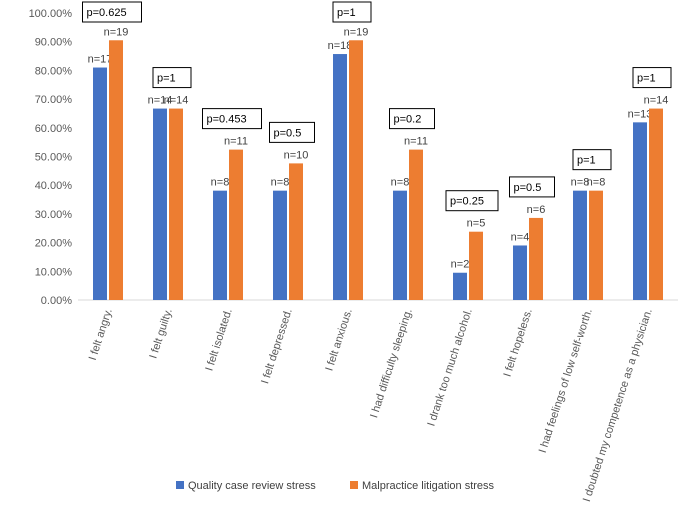 This screenshot has width=680, height=511. Describe the element at coordinates (54, 71) in the screenshot. I see `y-tick-label: 80.00%` at that location.